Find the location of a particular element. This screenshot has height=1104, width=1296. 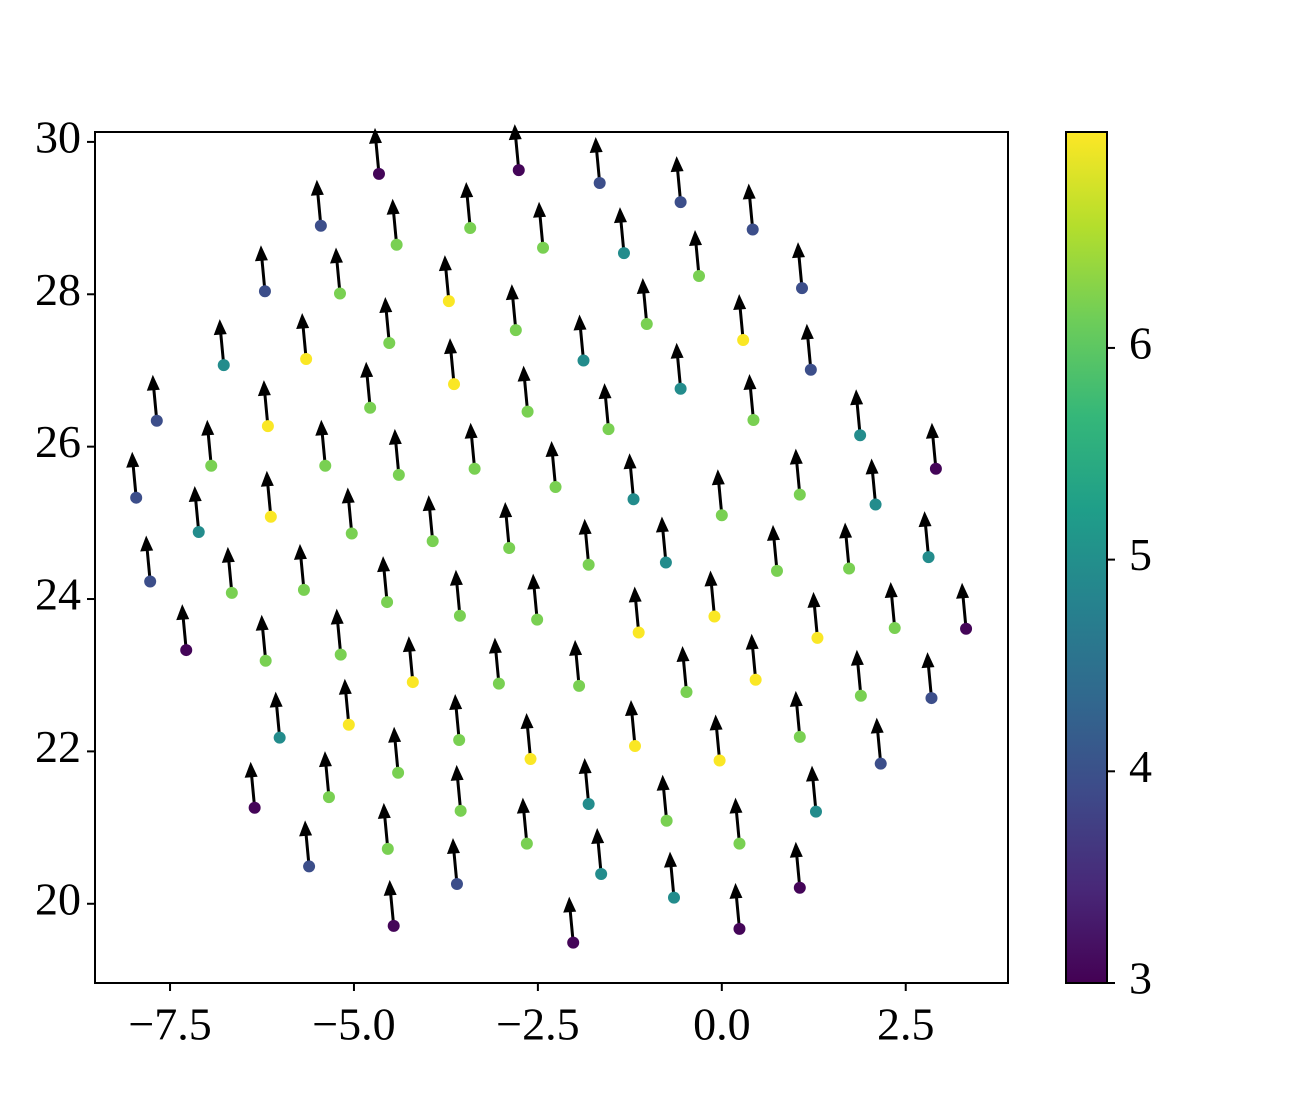

x-tick-label: −2.5 is located at coordinates (537, 1024).